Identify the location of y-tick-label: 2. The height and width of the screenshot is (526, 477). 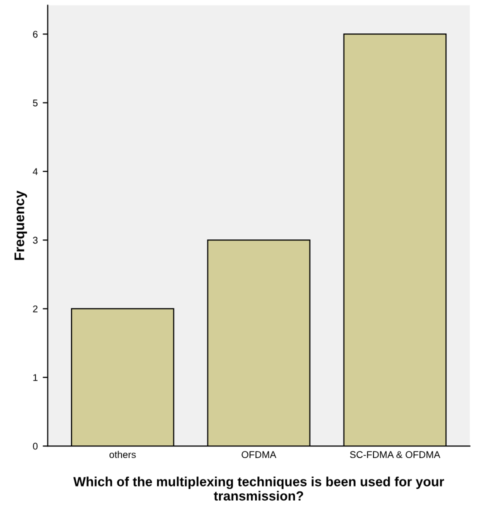
(35, 308).